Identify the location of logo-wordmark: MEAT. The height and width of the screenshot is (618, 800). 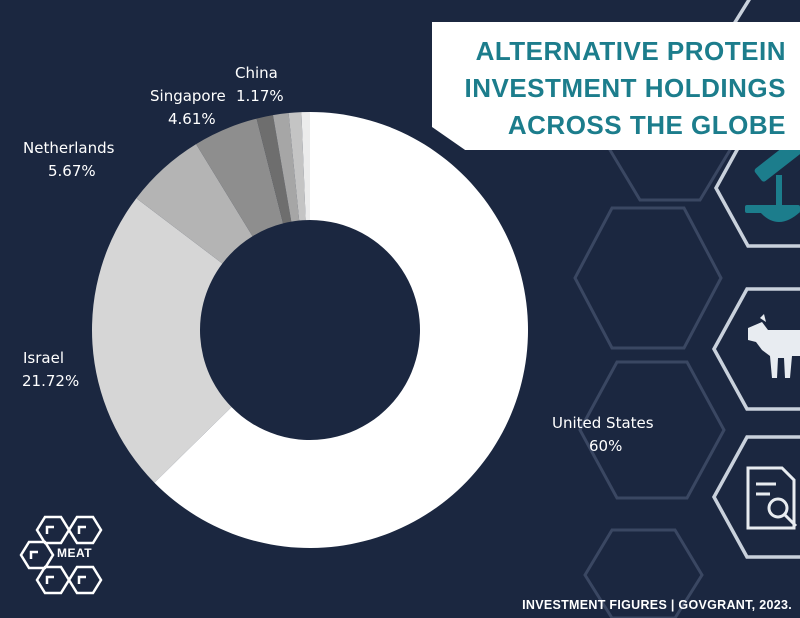
(75, 553).